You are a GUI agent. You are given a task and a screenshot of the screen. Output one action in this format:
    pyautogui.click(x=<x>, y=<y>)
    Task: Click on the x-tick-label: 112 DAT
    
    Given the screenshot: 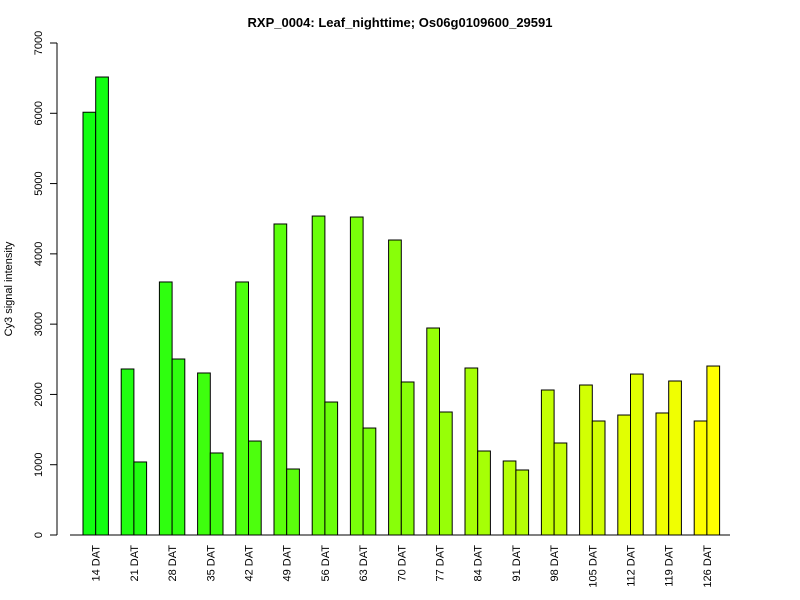 What is the action you would take?
    pyautogui.click(x=632, y=566)
    